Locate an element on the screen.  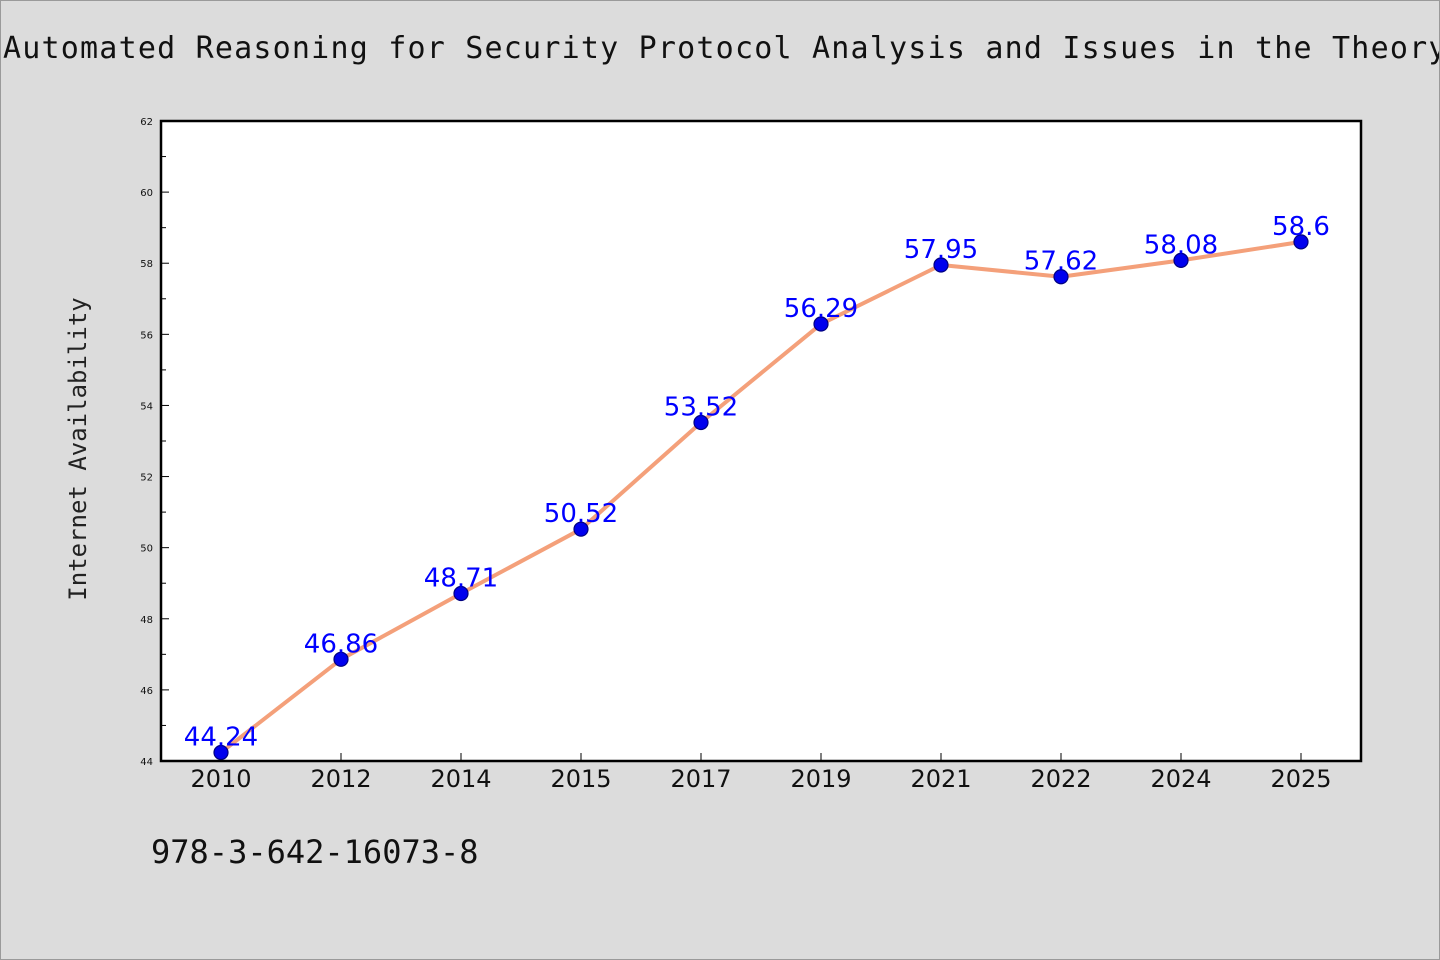
data-label: 58.08 is located at coordinates (1181, 245).